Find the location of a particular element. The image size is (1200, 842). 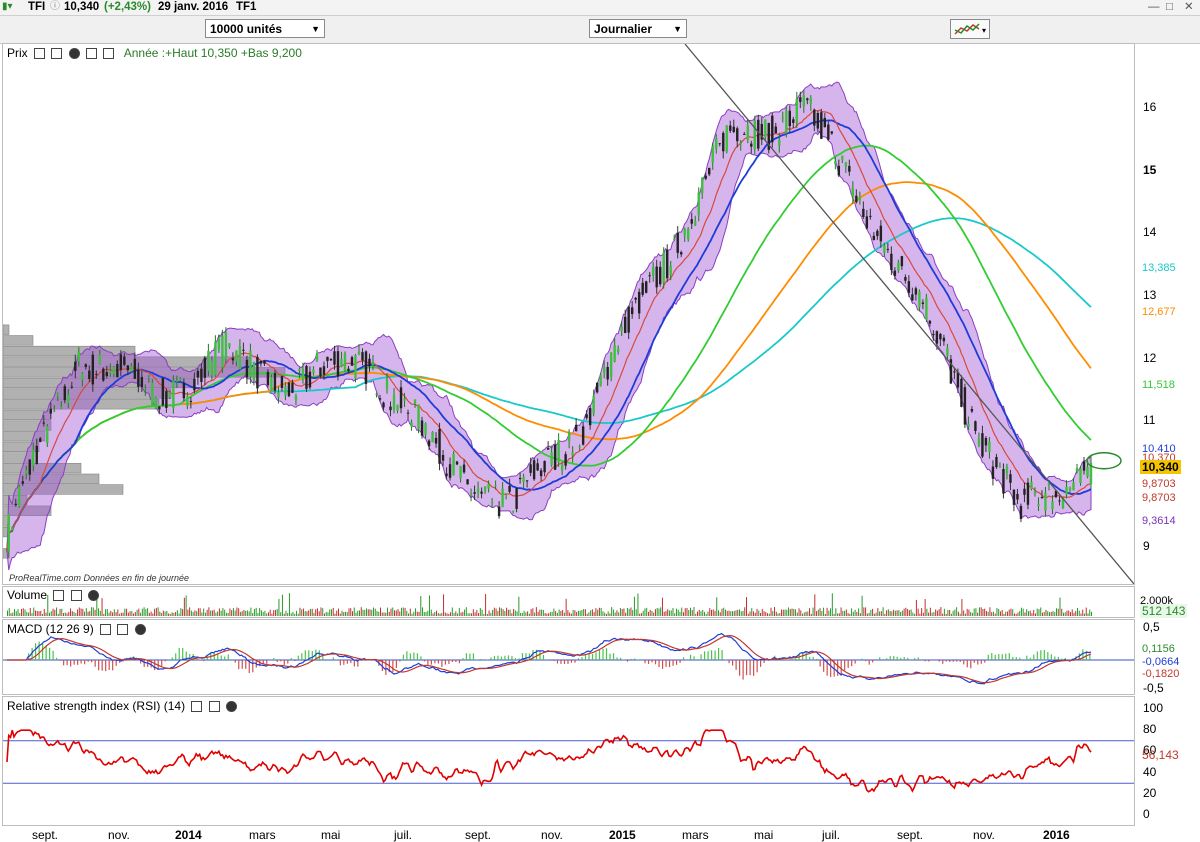

period-select: Journalier ▼ is located at coordinates (638, 28).